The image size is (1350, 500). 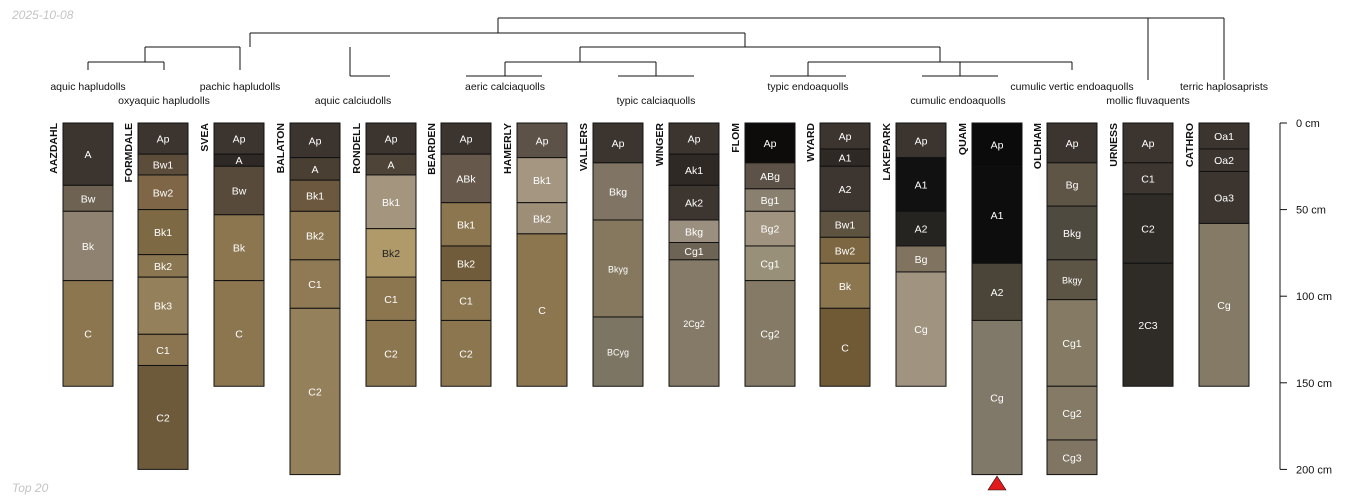 I want to click on horizon-label: Oa3, so click(x=1224, y=198).